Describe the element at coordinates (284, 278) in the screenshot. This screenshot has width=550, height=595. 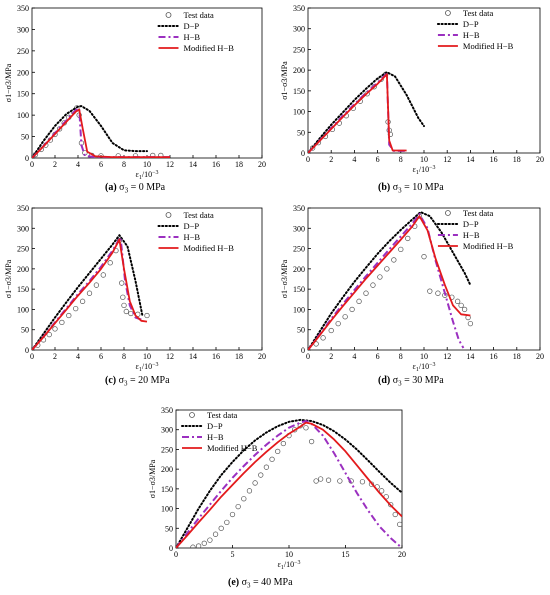
I see `y-axis-label: σ1−σ3/MPa` at that location.